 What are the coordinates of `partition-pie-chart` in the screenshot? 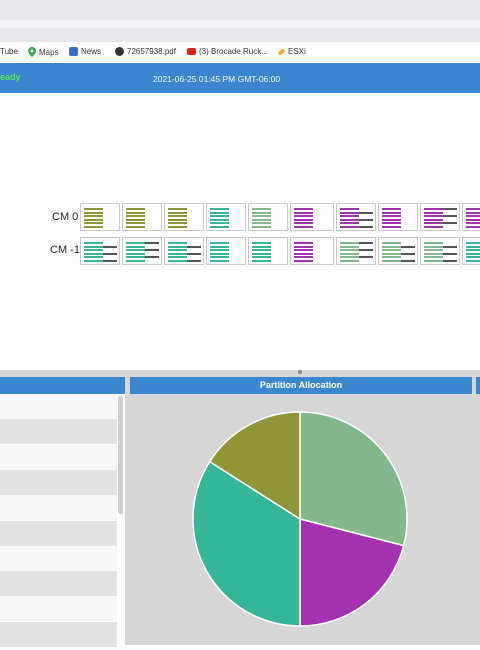 It's located at (300, 519).